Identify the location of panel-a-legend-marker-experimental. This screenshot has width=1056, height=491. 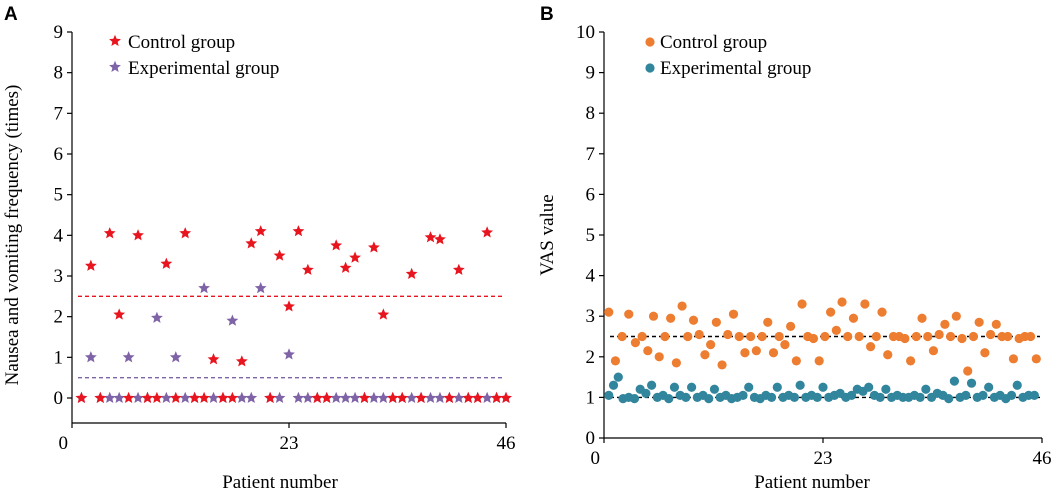
(115, 66).